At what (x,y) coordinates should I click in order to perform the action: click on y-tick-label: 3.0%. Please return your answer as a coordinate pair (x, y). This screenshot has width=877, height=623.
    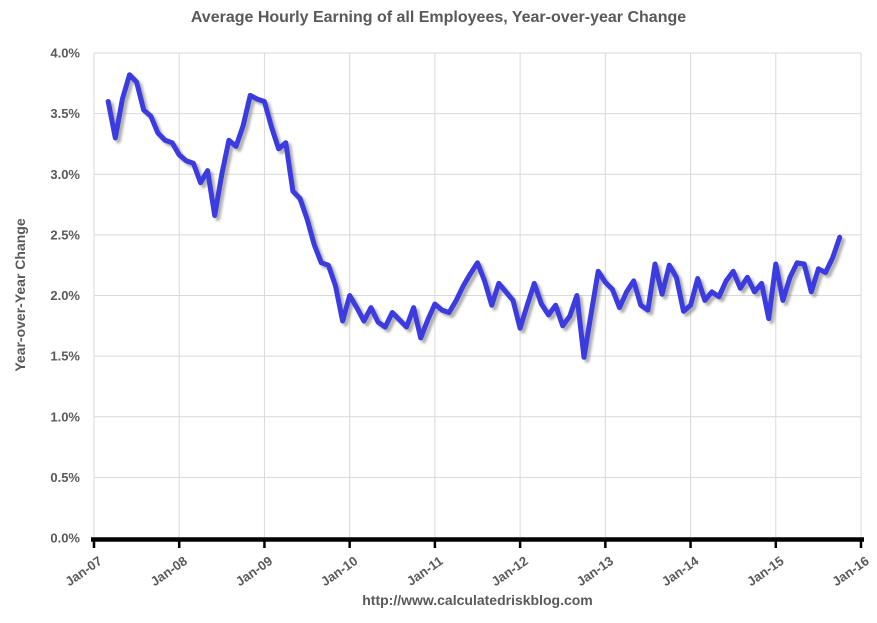
    Looking at the image, I should click on (65, 174).